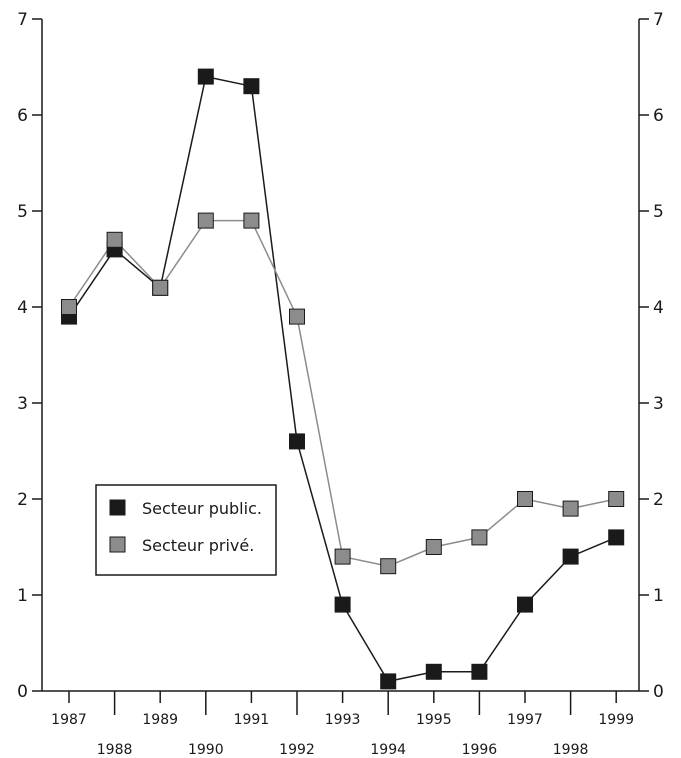  What do you see at coordinates (22, 404) in the screenshot?
I see `y-tick-label-left: 3` at bounding box center [22, 404].